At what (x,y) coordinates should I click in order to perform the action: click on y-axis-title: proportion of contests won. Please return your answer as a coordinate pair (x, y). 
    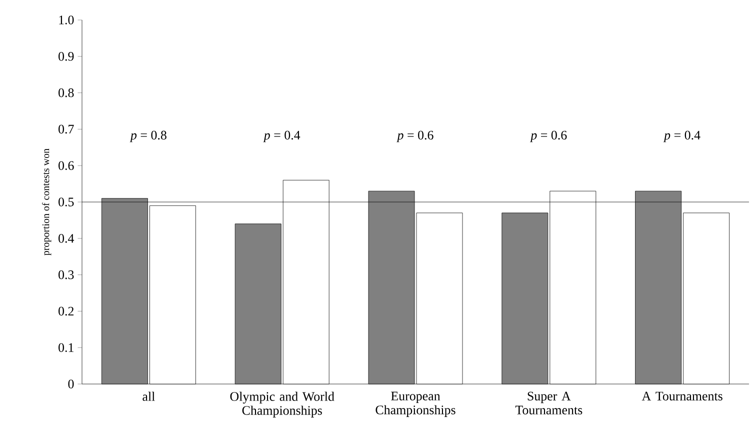
    Looking at the image, I should click on (47, 202).